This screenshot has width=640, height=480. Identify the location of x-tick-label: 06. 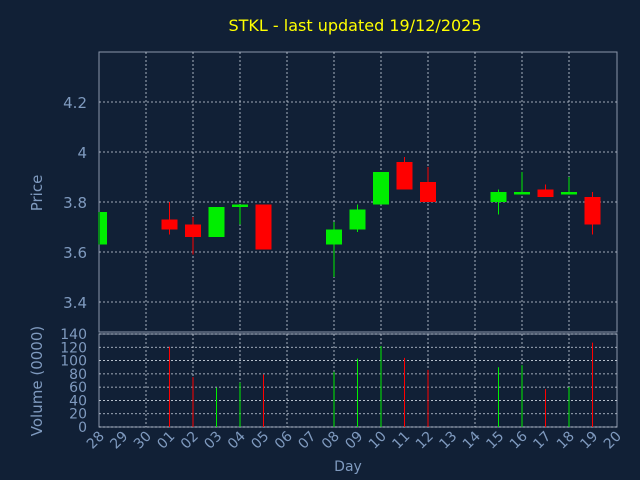
(284, 440).